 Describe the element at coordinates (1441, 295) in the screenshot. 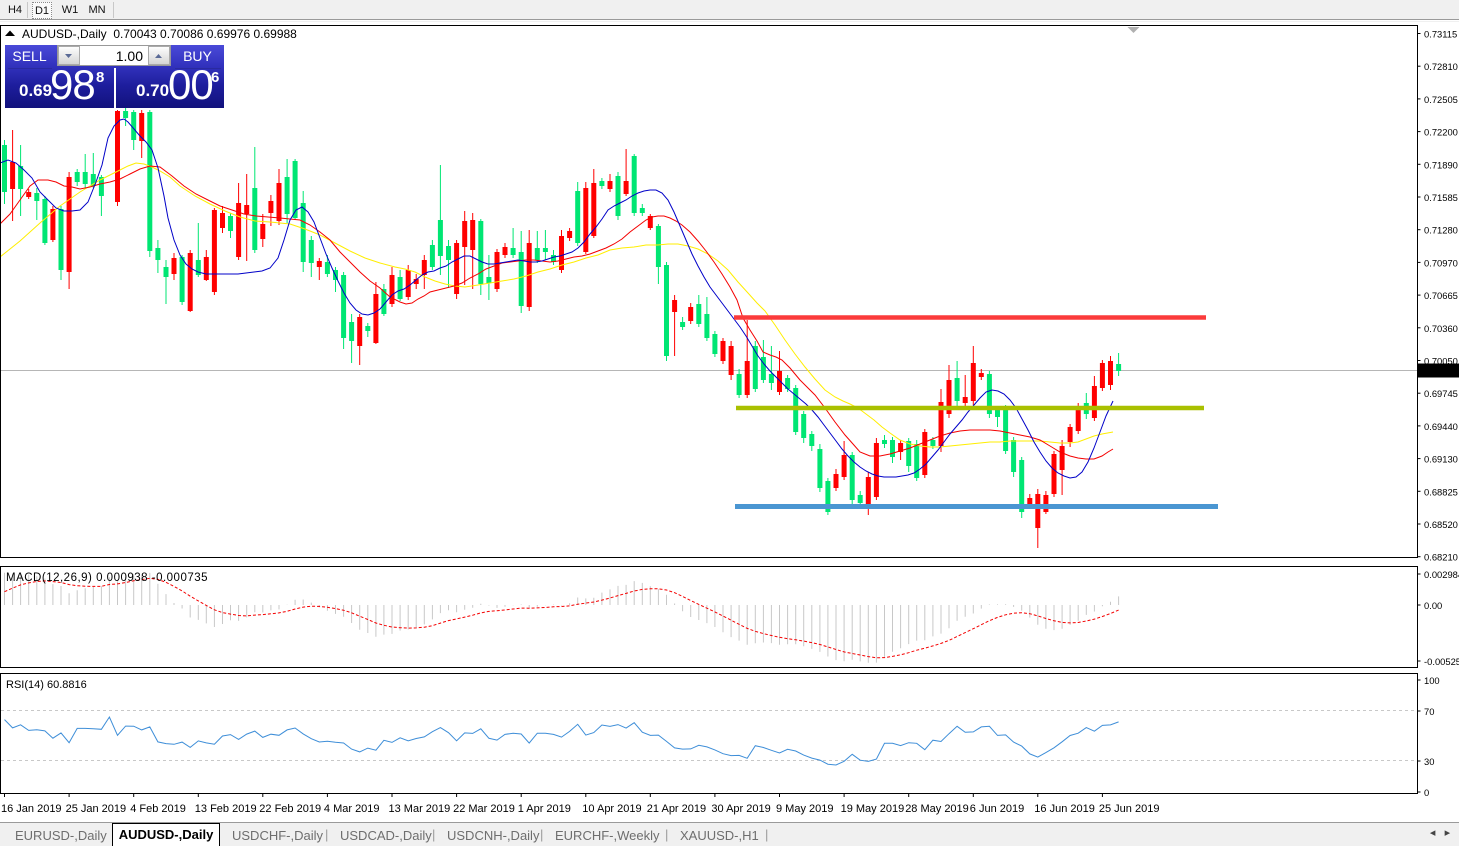

I see `svg-text: 0.70665` at that location.